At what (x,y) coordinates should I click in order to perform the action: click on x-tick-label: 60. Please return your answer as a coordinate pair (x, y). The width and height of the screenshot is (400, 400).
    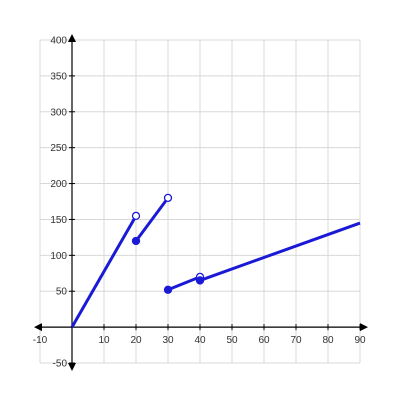
    Looking at the image, I should click on (264, 340).